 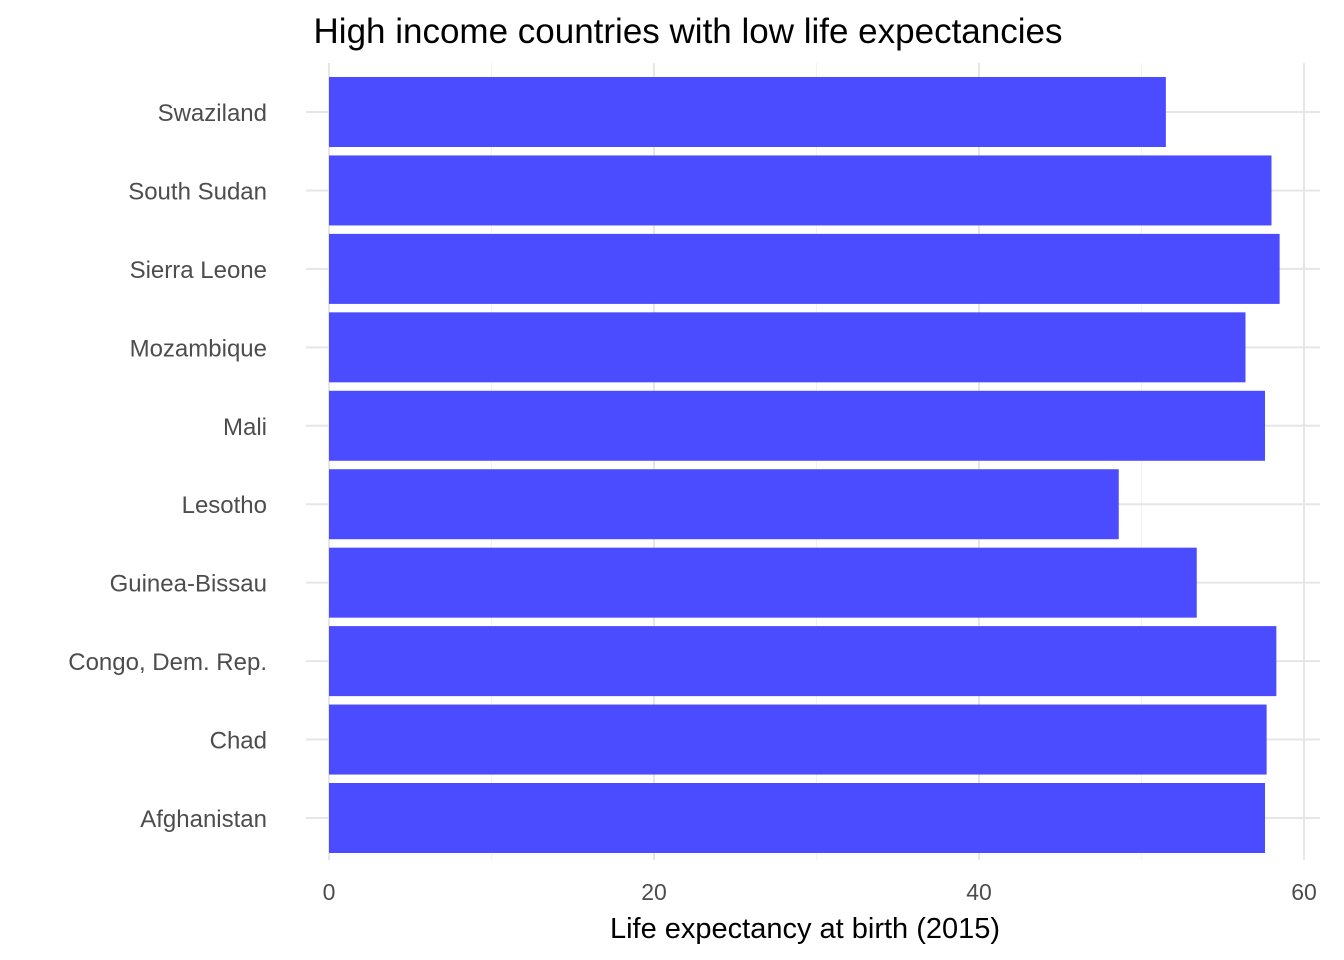 What do you see at coordinates (167, 662) in the screenshot?
I see `category-label: Congo, Dem. Rep.` at bounding box center [167, 662].